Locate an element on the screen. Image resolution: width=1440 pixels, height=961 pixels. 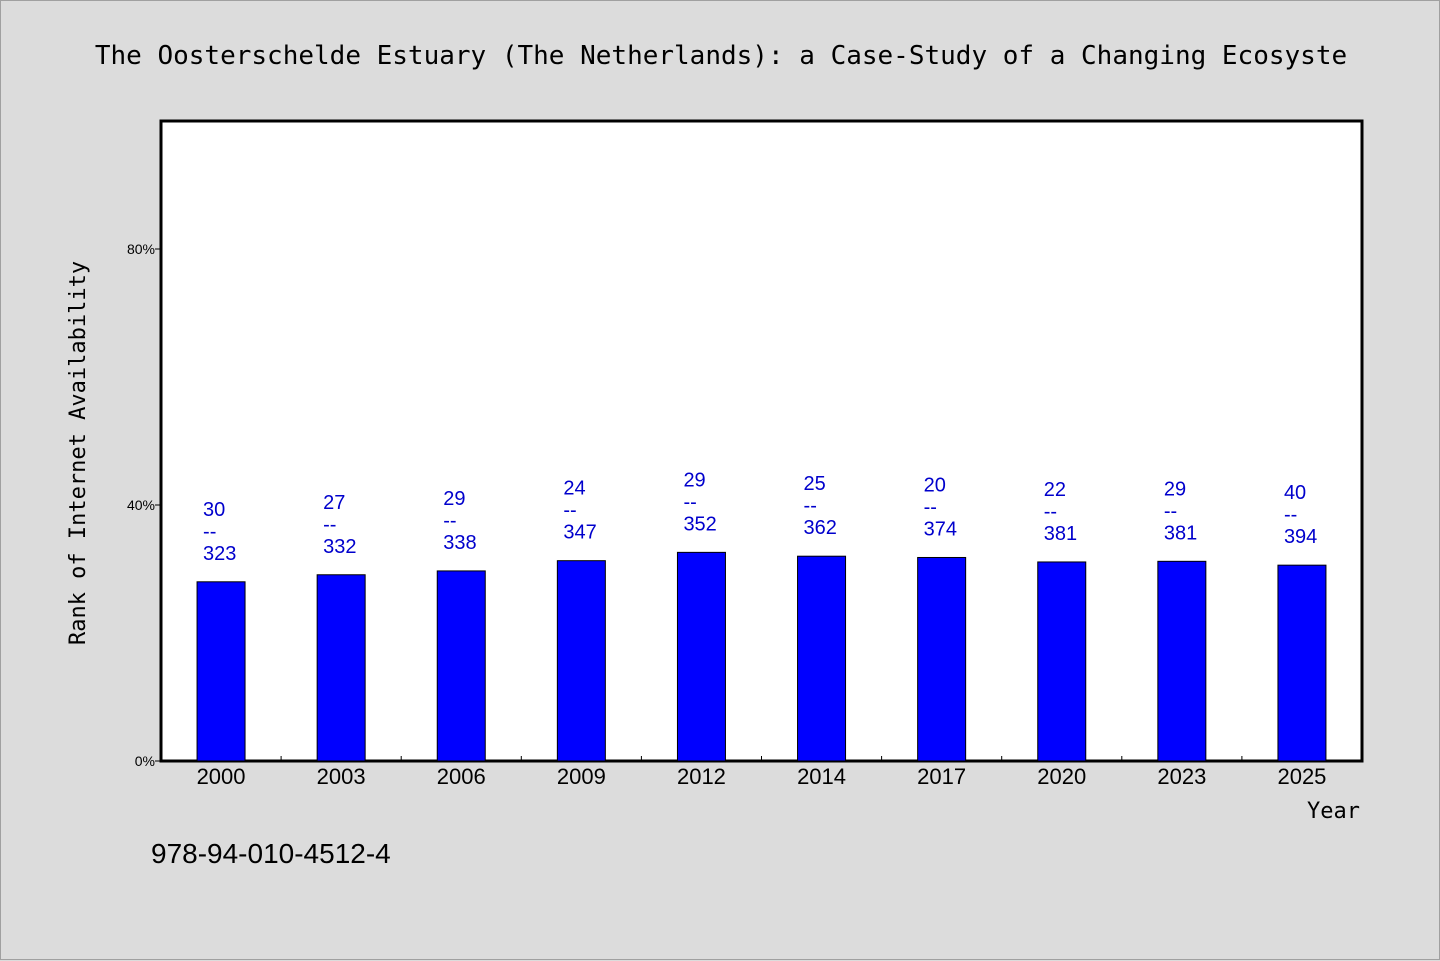
x-tick-label: 2014 is located at coordinates (821, 776).